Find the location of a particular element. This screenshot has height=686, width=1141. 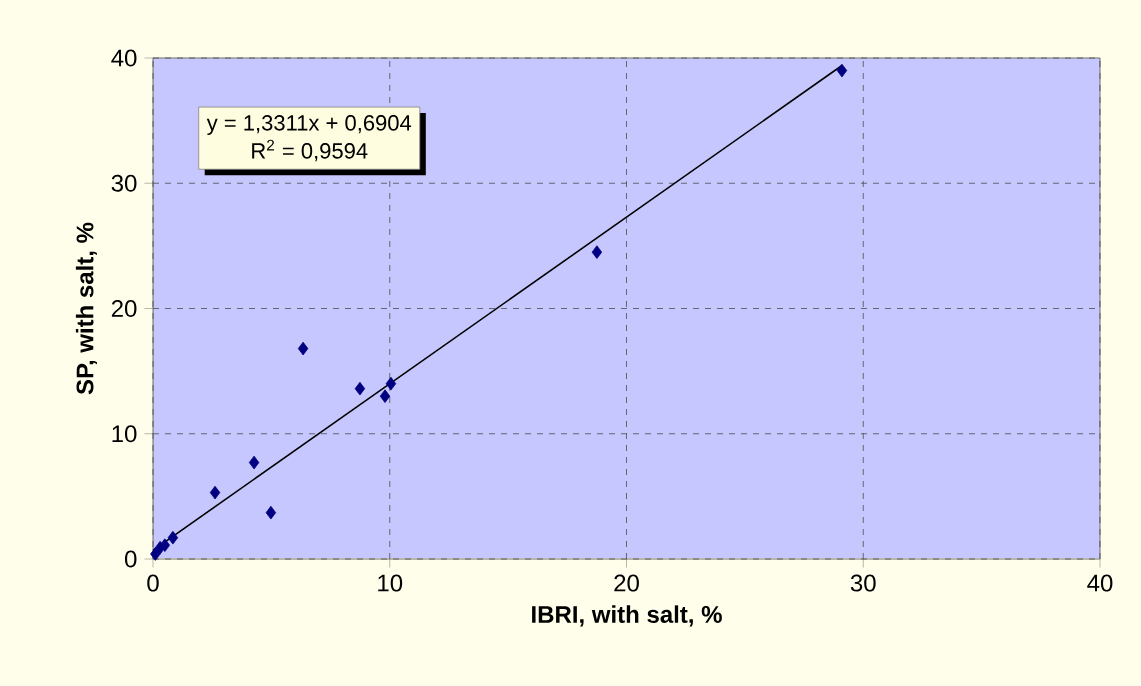

y-tick-label: 10 is located at coordinates (124, 434).